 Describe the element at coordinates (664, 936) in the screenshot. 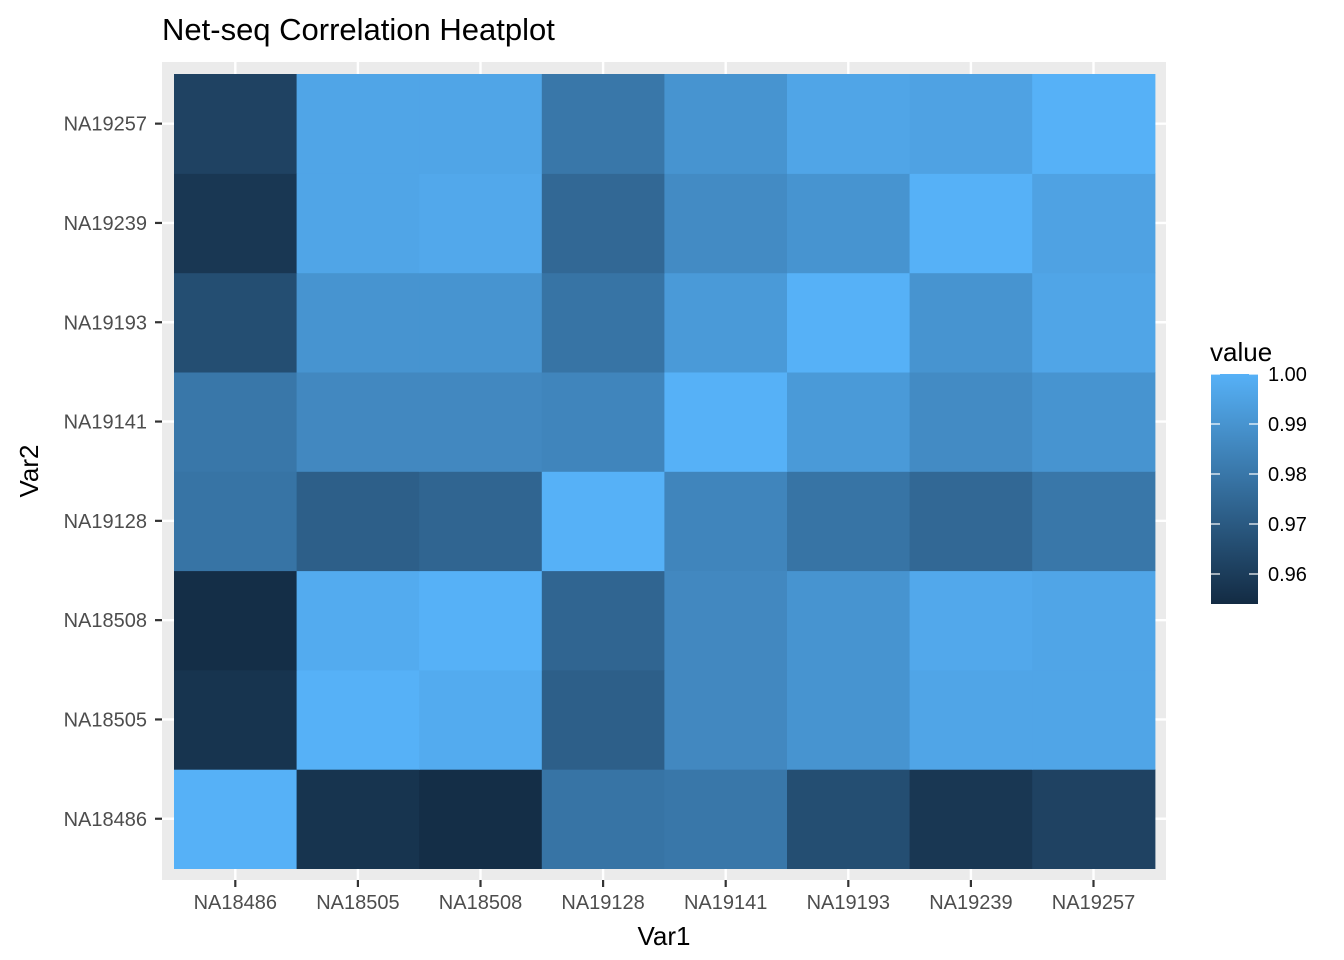

I see `x-axis-title: Var1` at that location.